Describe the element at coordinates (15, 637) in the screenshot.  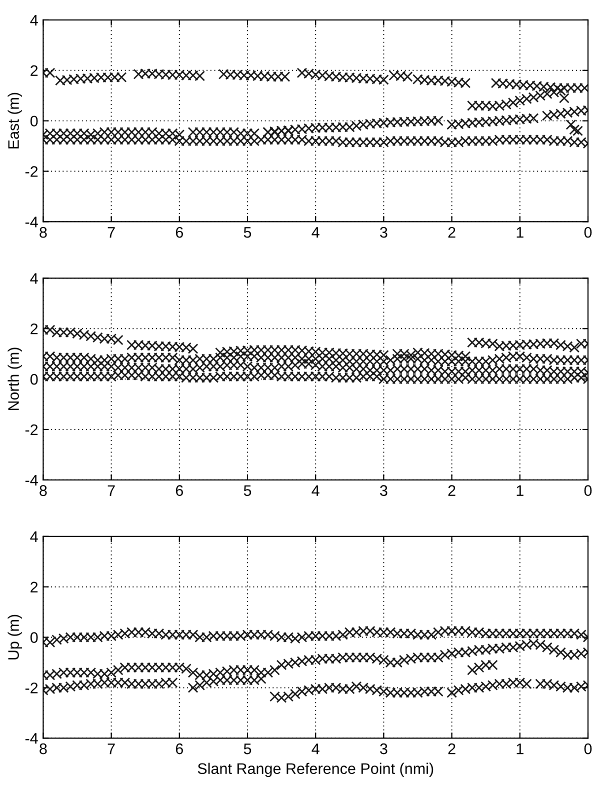
I see `y-axis-title: Up (m)` at that location.